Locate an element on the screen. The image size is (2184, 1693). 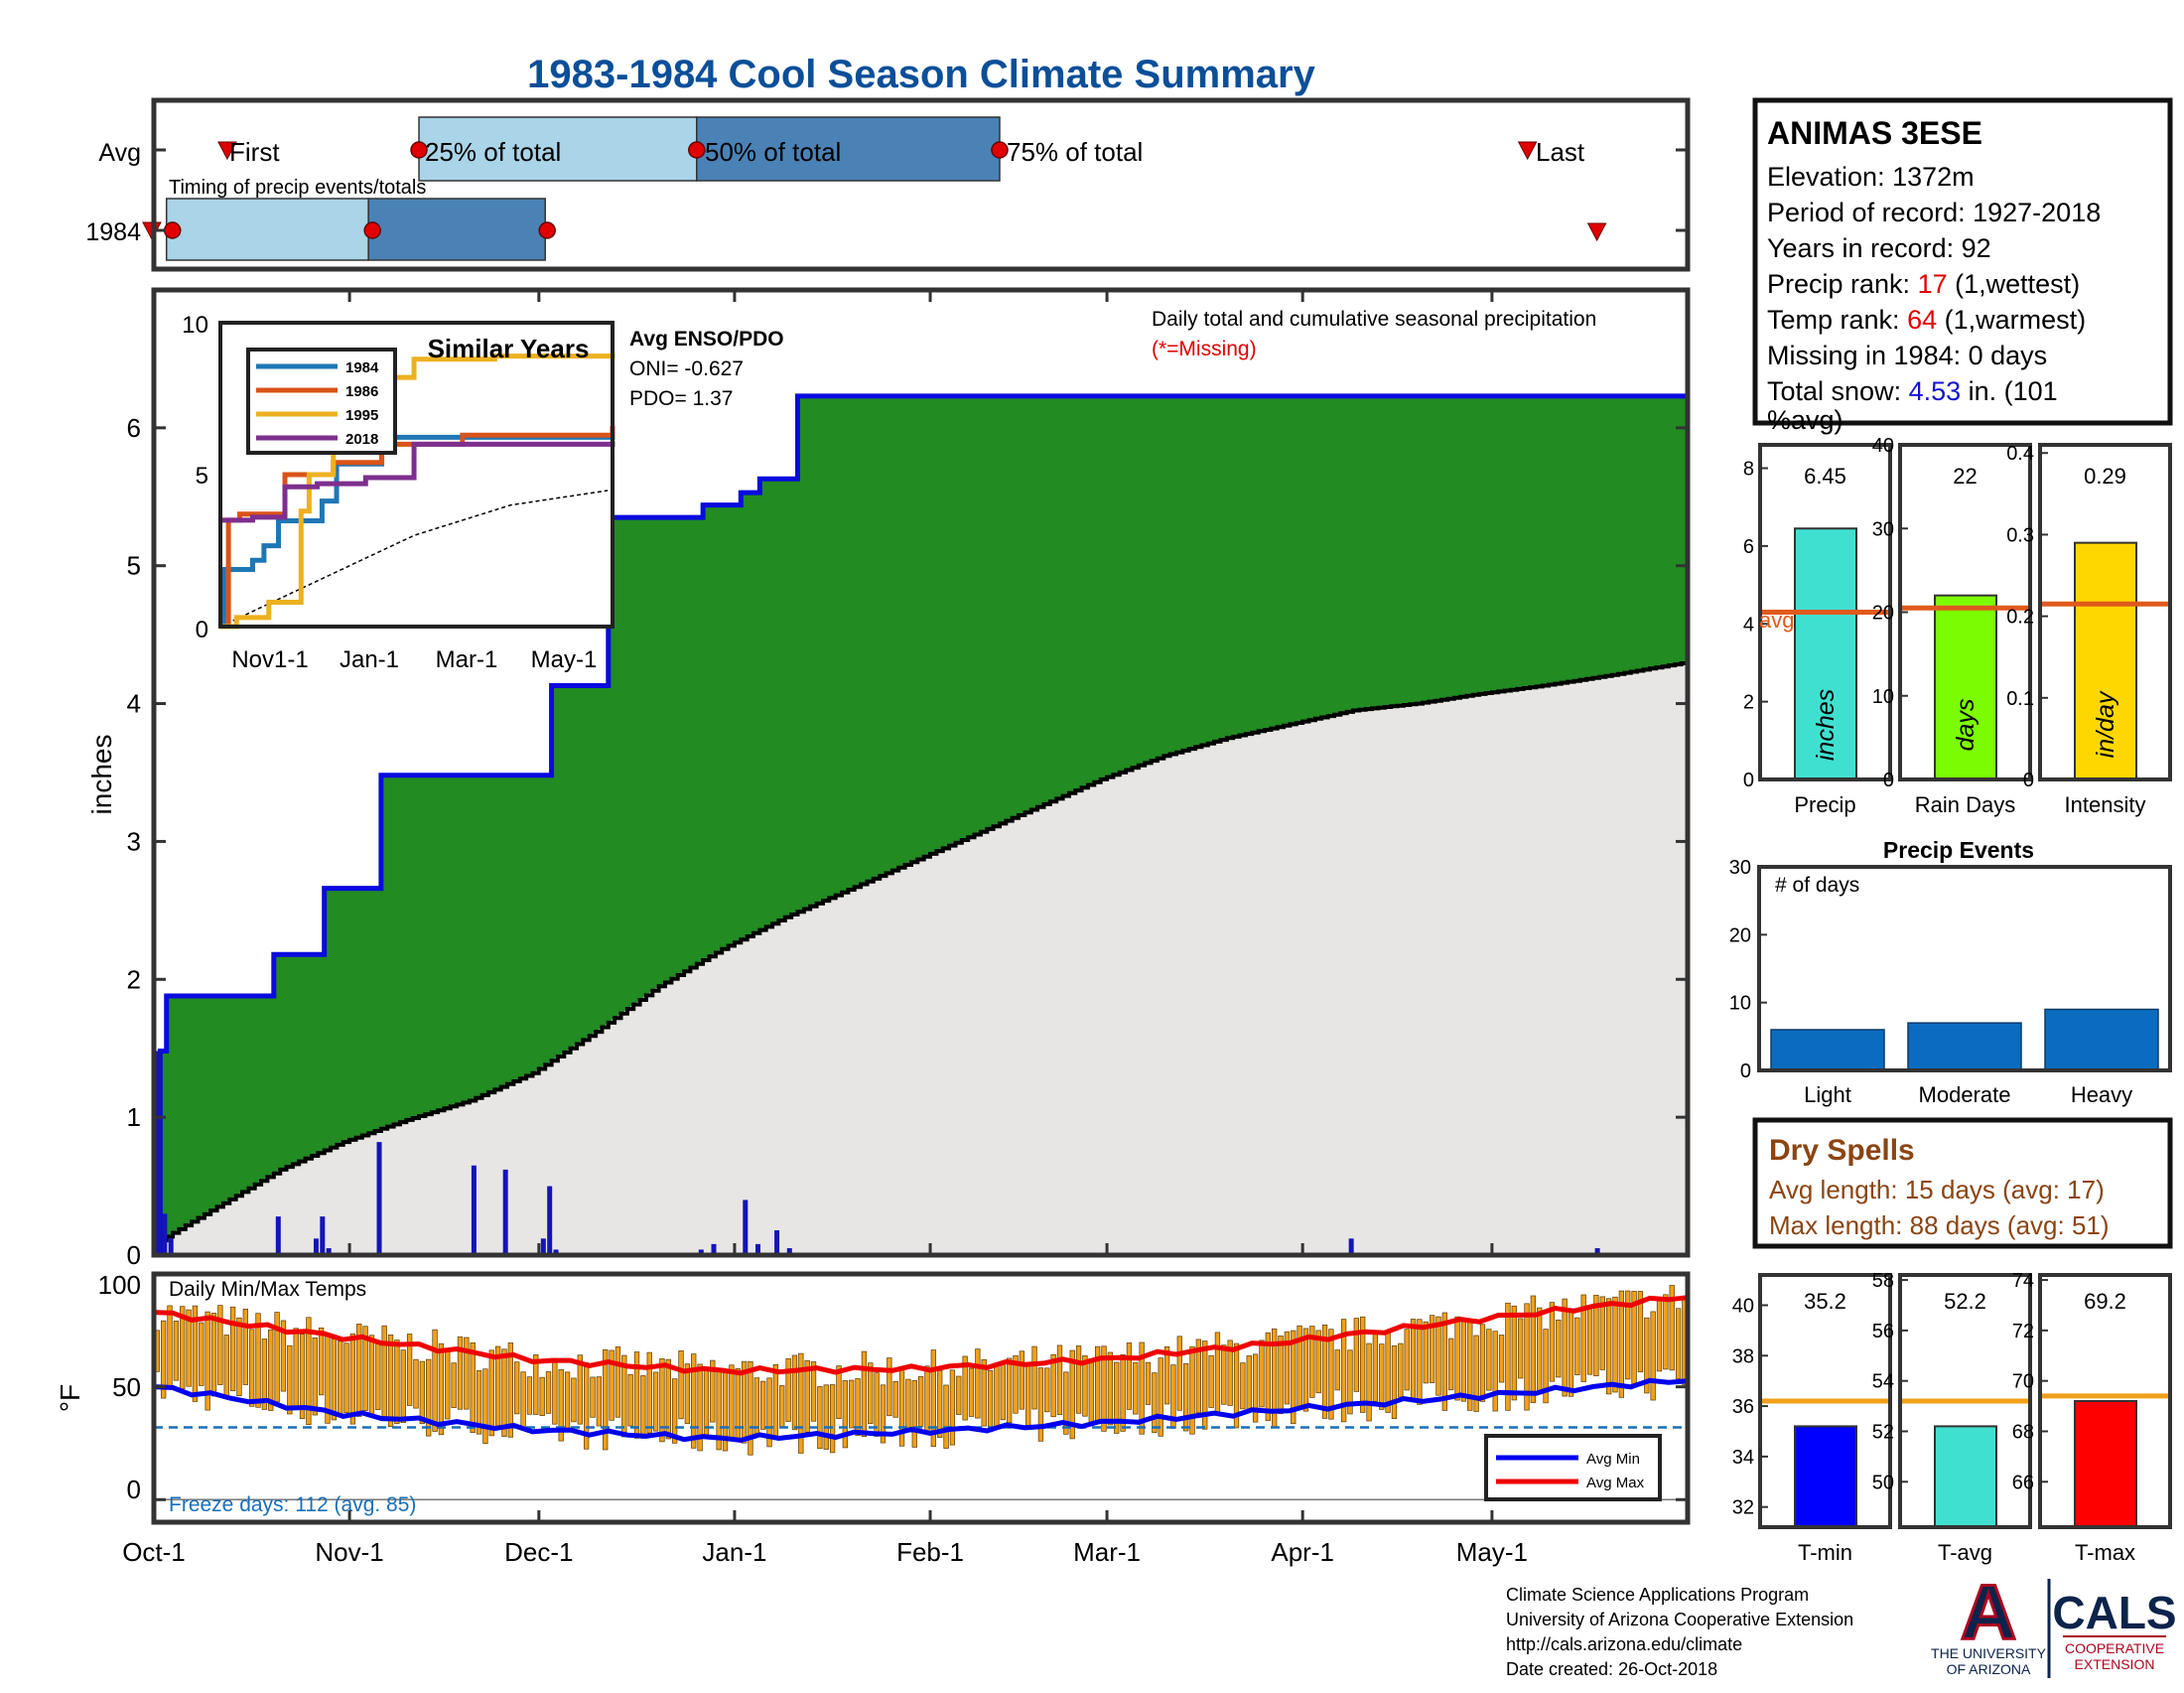
precip-events-title: Precip Events is located at coordinates (1958, 850).